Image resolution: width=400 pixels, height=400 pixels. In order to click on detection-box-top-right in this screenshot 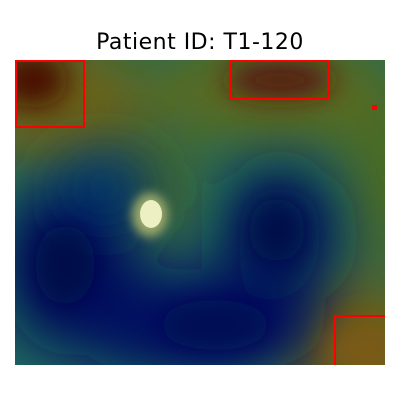, I will do `click(279, 80)`.